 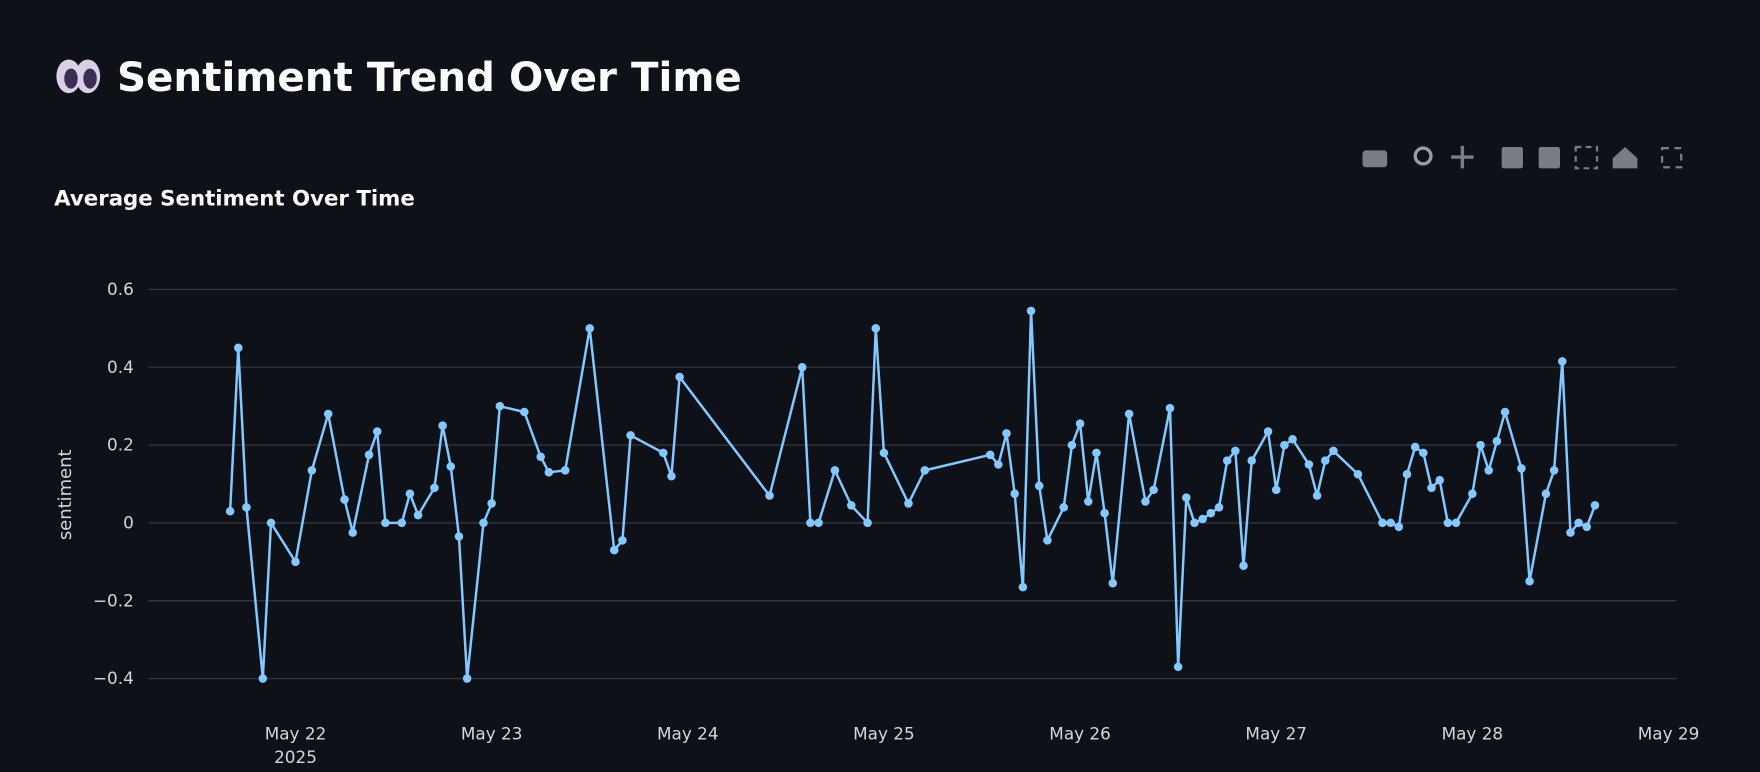 I want to click on zoom-button, so click(x=1423, y=156).